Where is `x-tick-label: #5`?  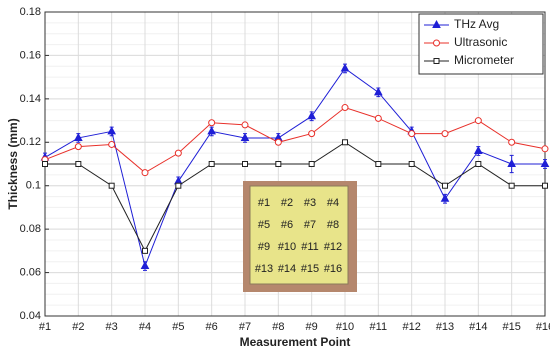
x-tick-label: #5 is located at coordinates (178, 327).